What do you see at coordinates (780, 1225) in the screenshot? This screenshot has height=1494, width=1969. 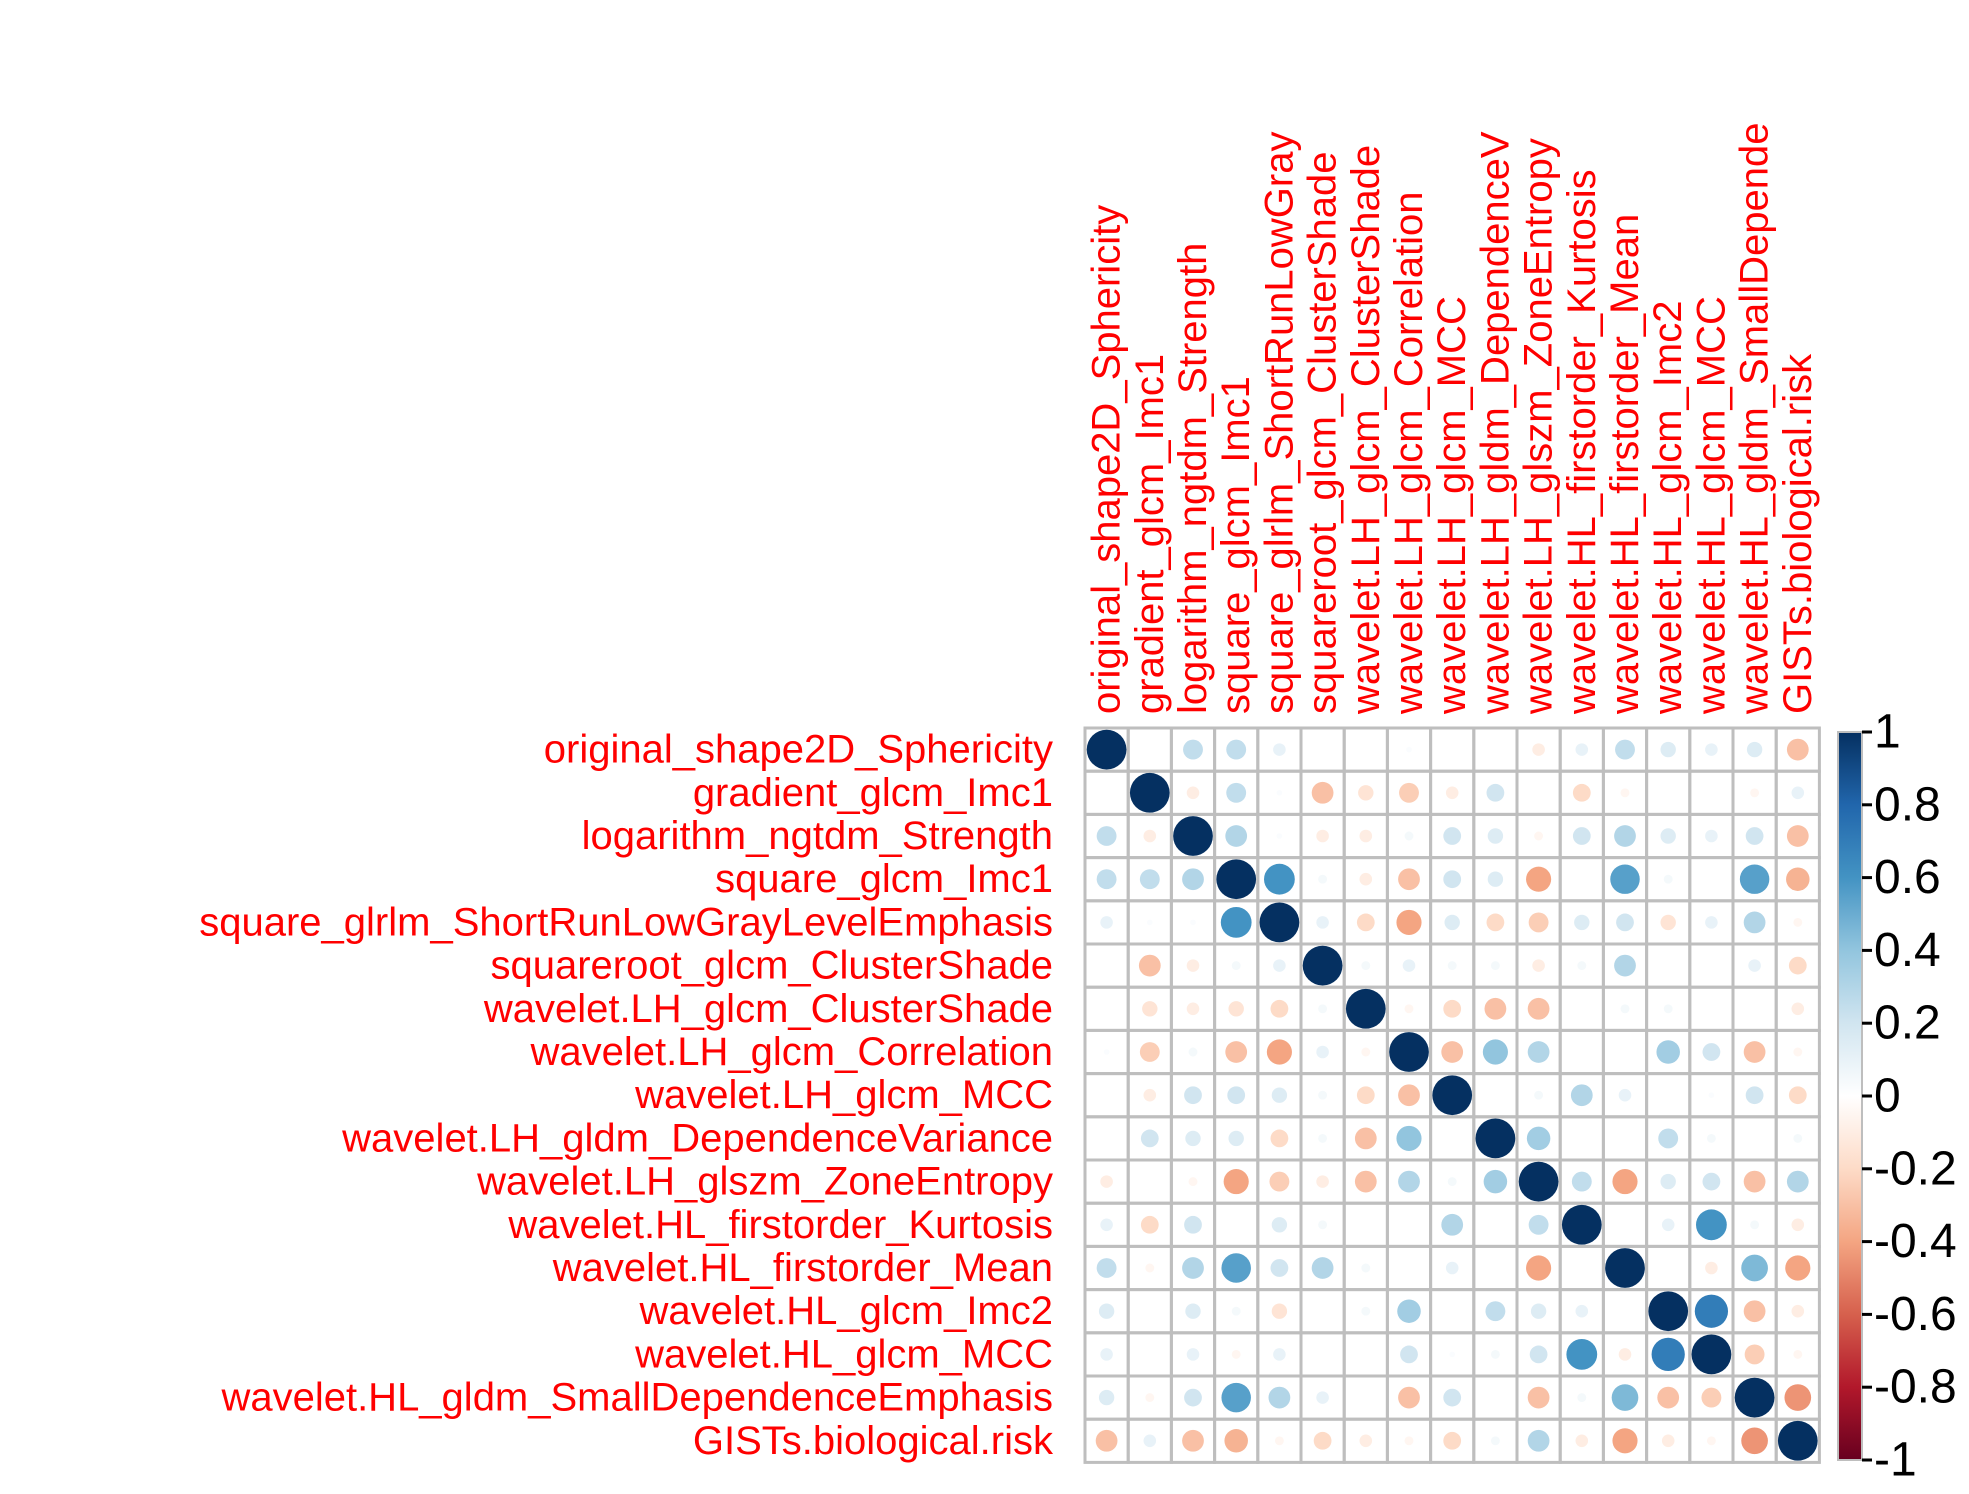 I see `row-label: wavelet.HL_firstorder_Kurtosis` at bounding box center [780, 1225].